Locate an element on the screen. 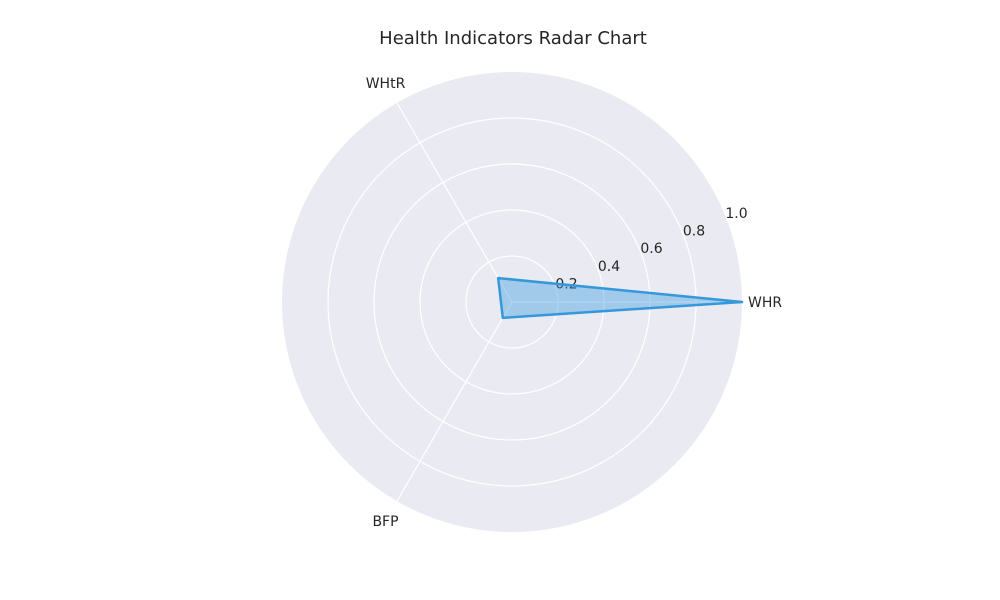 The width and height of the screenshot is (1000, 600). series-line is located at coordinates (620, 298).